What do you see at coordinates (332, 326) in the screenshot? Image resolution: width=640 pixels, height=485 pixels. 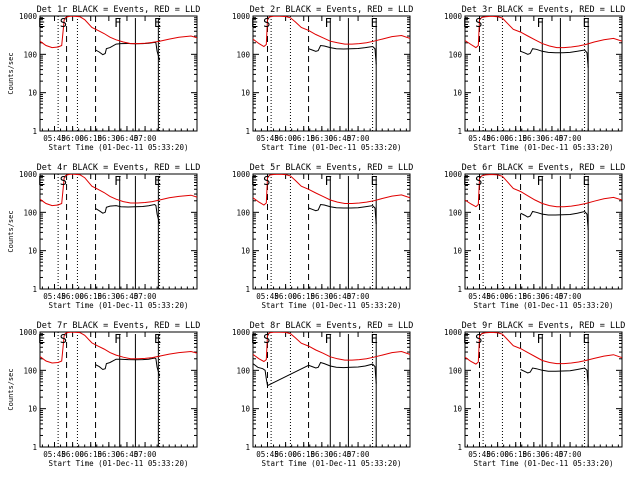 I see `panel-title: Det 8r BLACK = Events, RED = LLD` at bounding box center [332, 326].